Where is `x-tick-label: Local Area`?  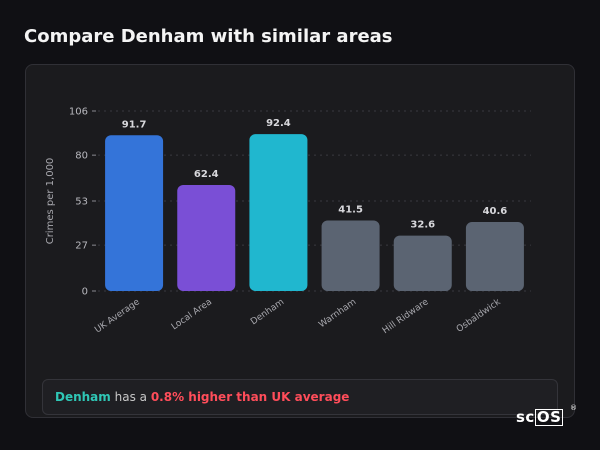
x-tick-label: Local Area is located at coordinates (192, 314).